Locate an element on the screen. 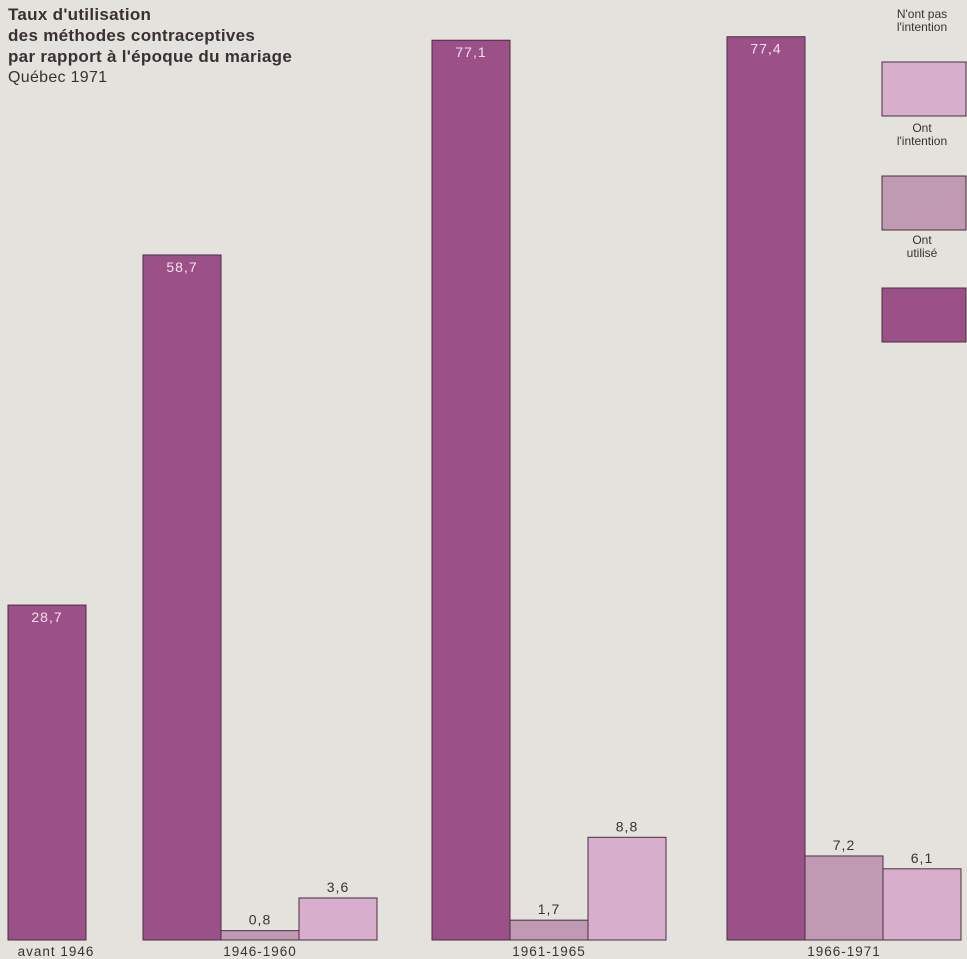 Image resolution: width=967 pixels, height=959 pixels. data-label: 7,2 is located at coordinates (844, 845).